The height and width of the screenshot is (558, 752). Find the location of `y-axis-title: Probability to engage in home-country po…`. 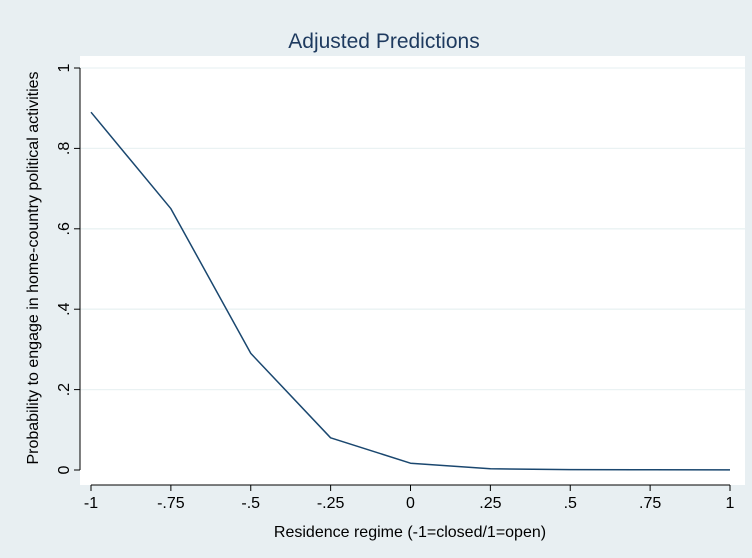

y-axis-title: Probability to engage in home-country po… is located at coordinates (33, 267).